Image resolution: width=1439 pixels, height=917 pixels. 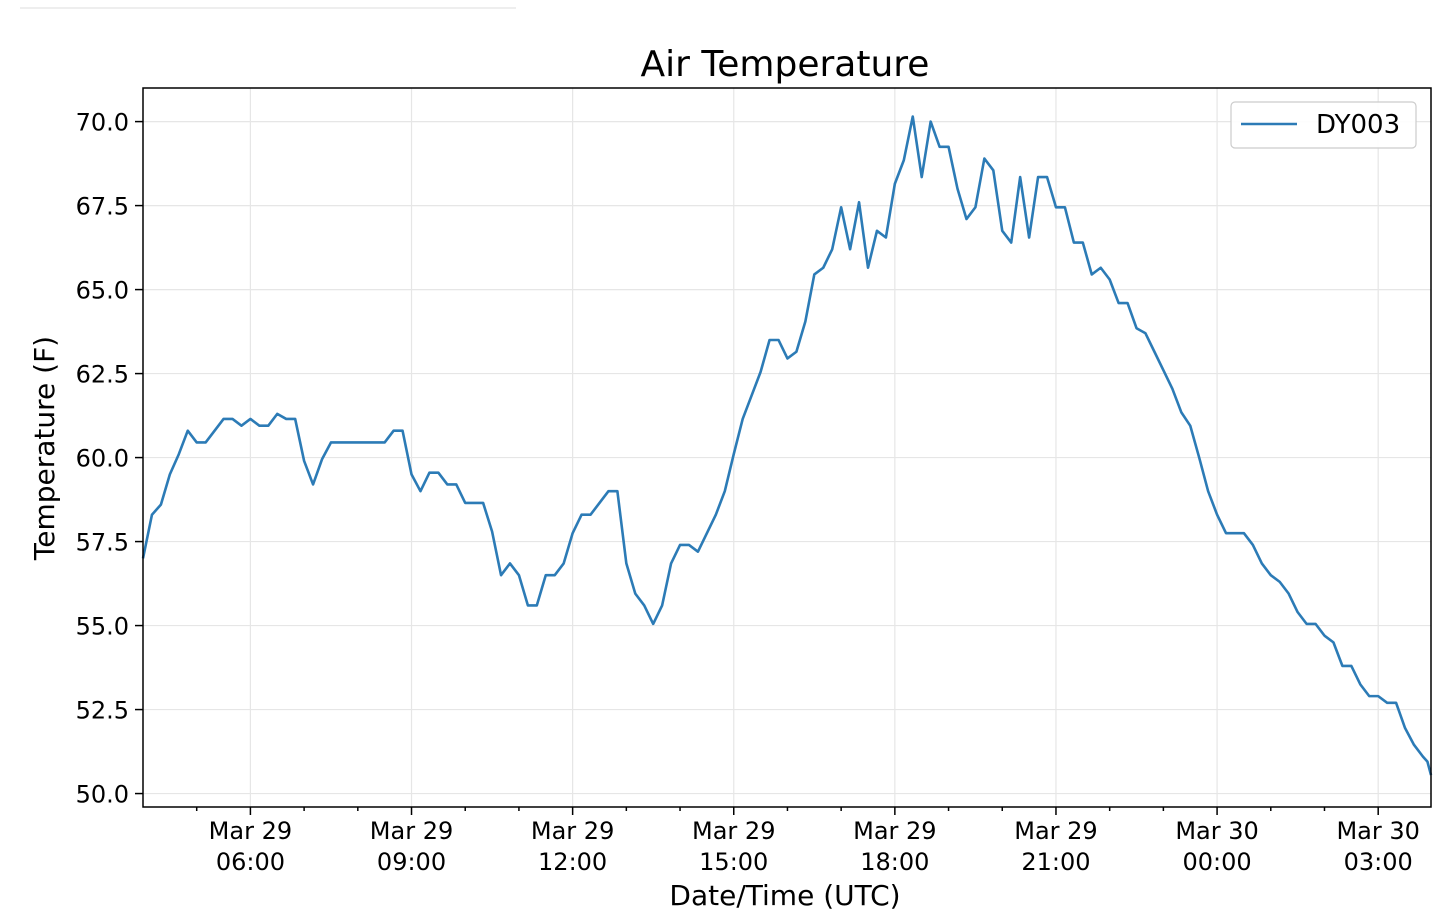 What do you see at coordinates (102, 543) in the screenshot?
I see `y-tick-label: 57.5` at bounding box center [102, 543].